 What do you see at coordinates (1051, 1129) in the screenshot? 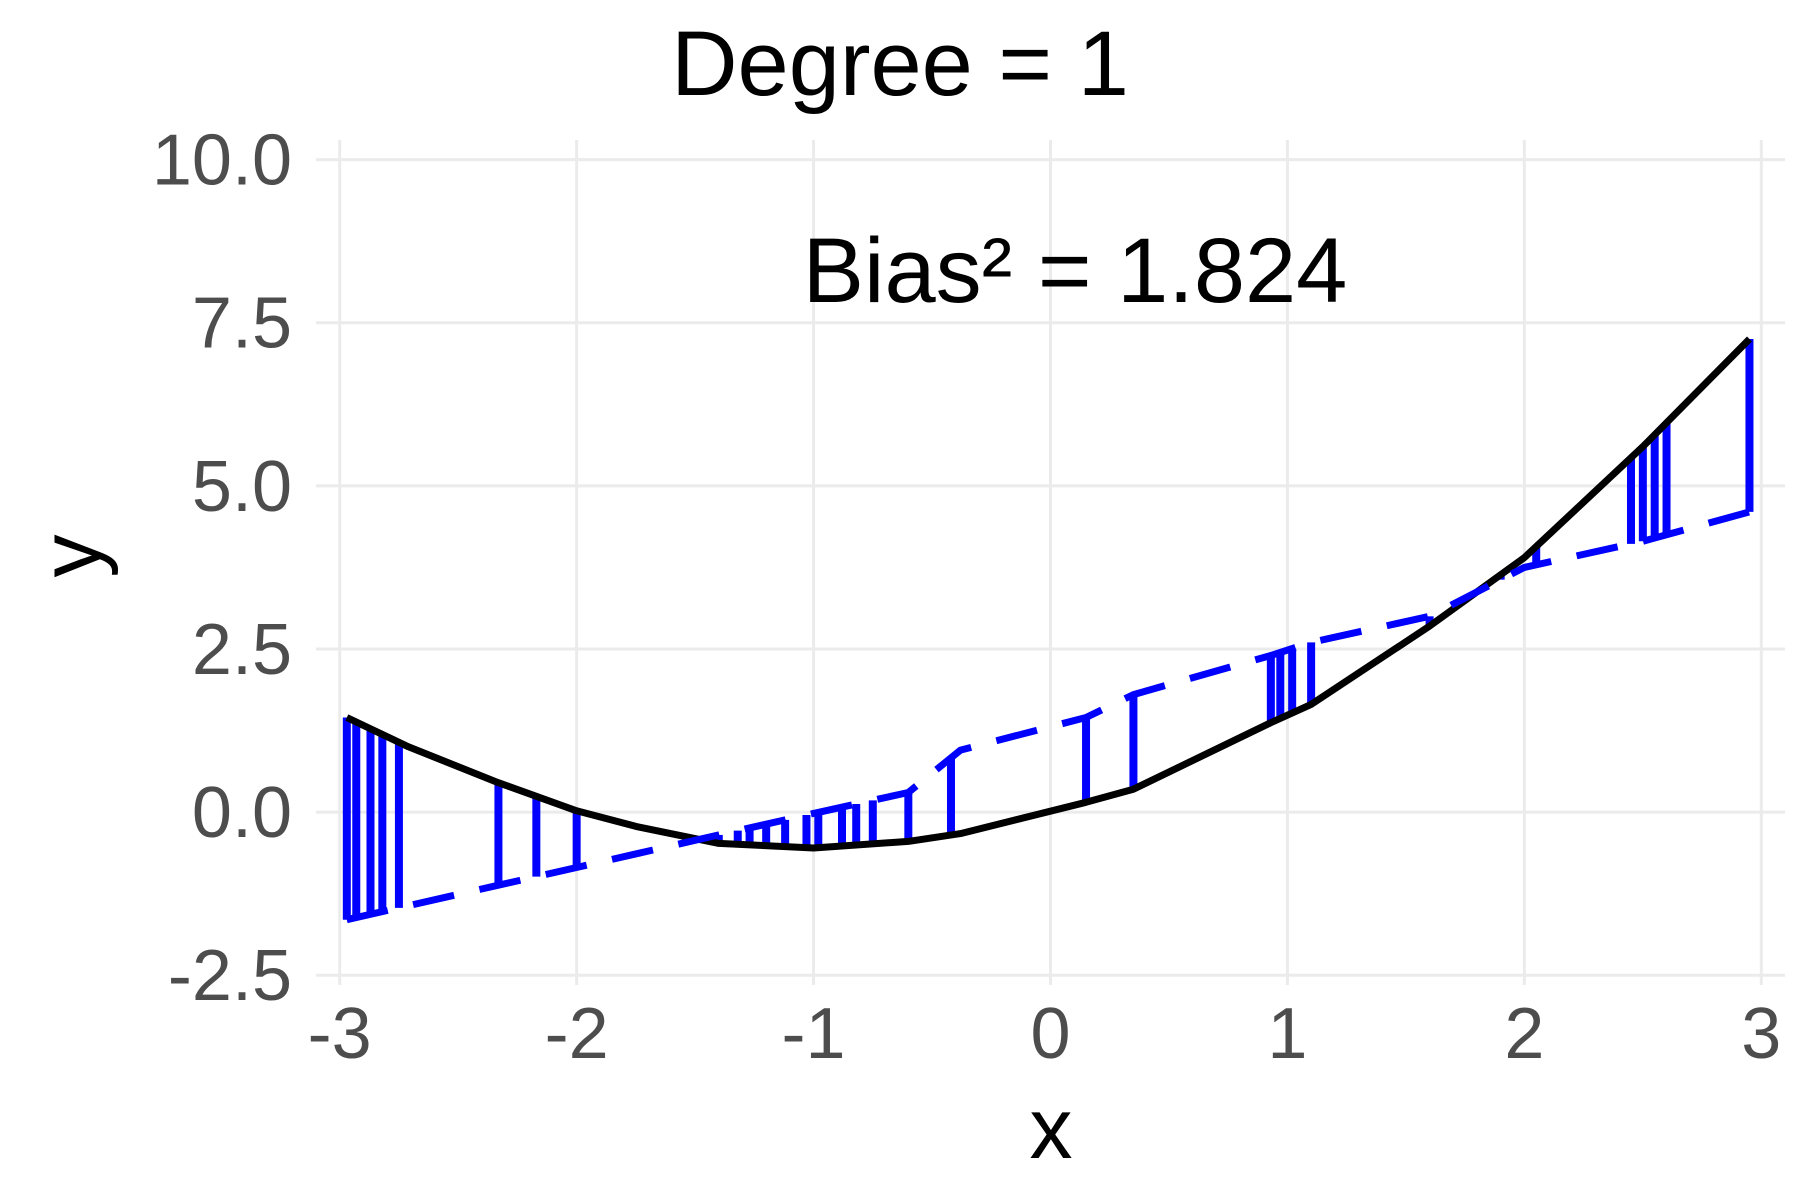
I see `x-axis-title: x` at bounding box center [1051, 1129].